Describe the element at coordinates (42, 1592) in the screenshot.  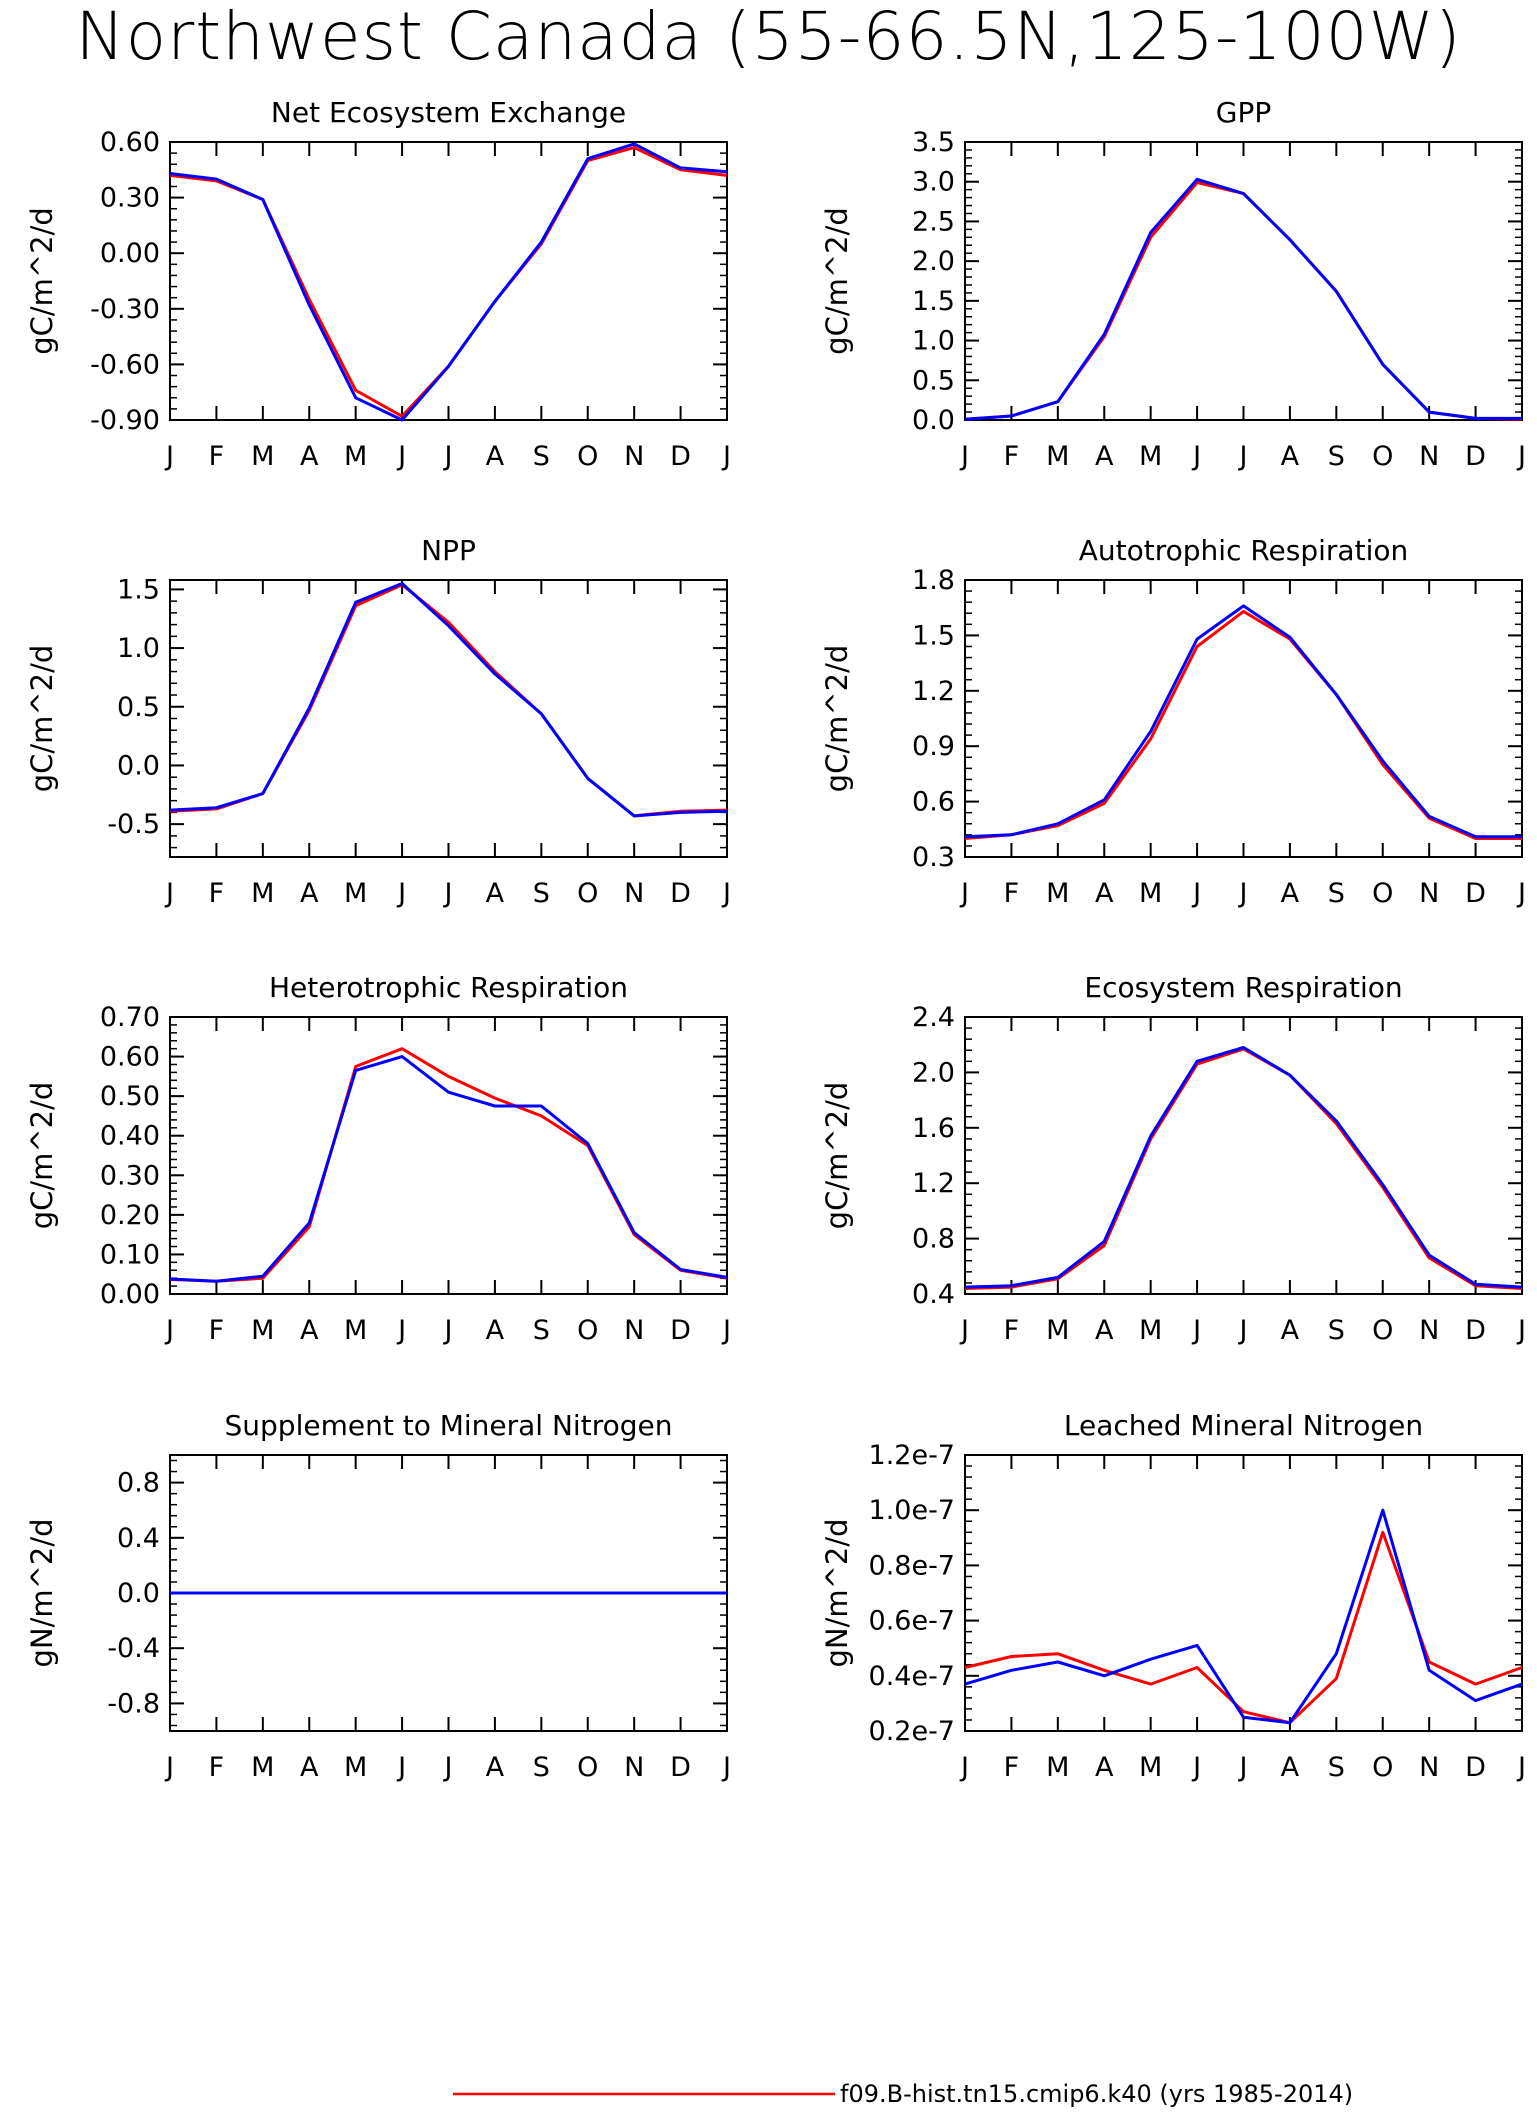
I see `y-axis-label: gN/m^2/d` at that location.